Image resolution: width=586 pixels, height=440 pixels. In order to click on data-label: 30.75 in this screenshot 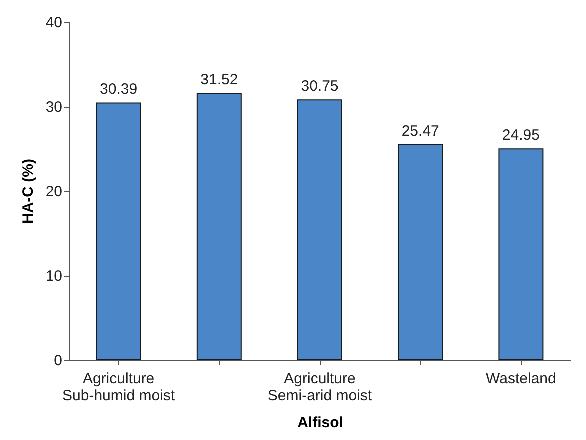, I will do `click(320, 87)`.